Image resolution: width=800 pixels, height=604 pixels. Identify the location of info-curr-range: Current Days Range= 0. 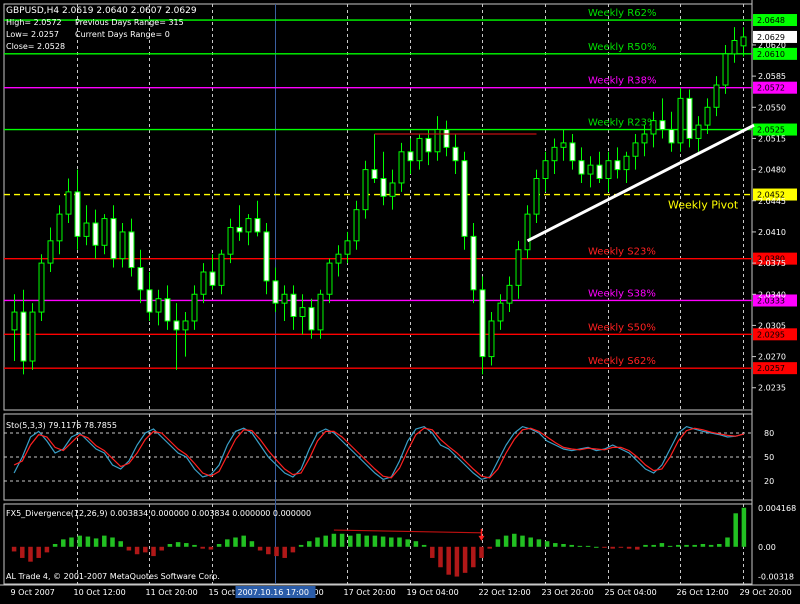
(122, 34).